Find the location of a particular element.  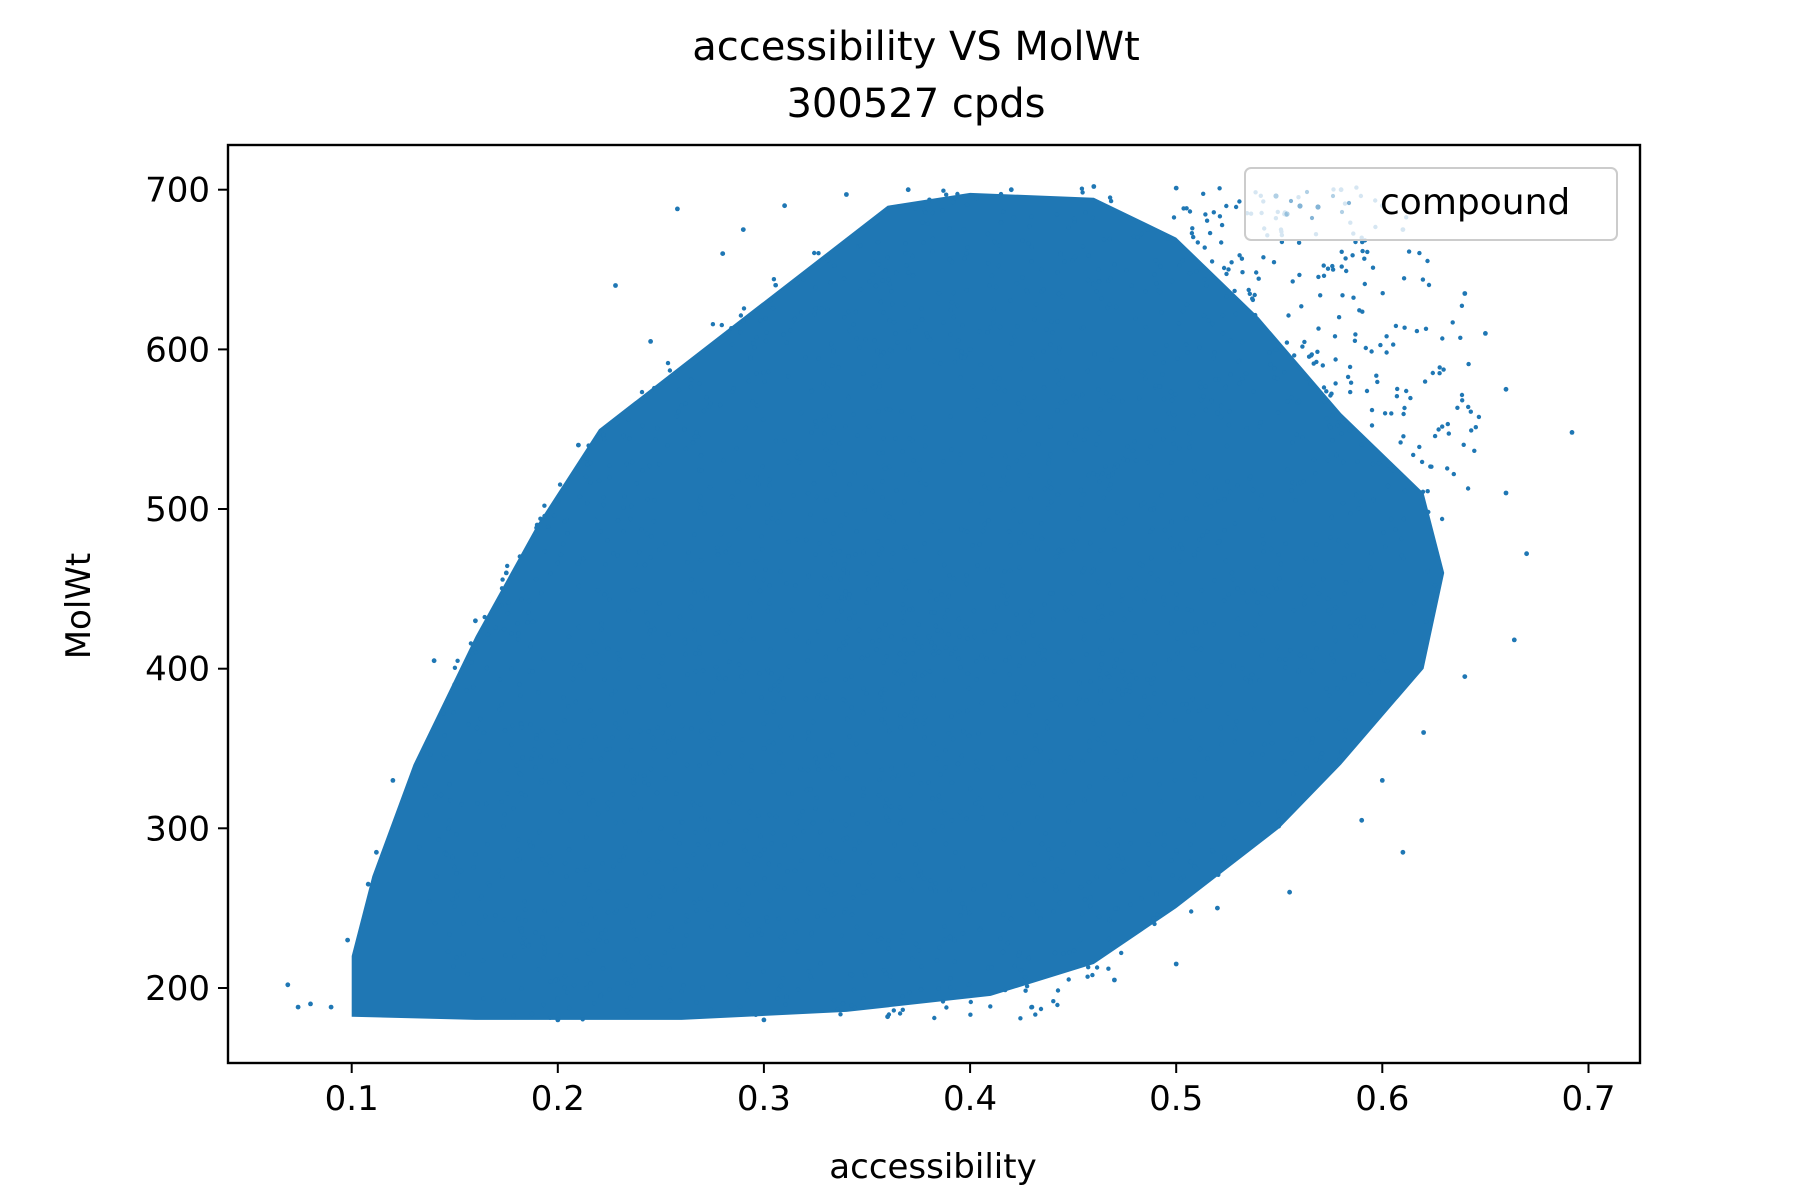

y-axis-label: MolWt is located at coordinates (79, 606).